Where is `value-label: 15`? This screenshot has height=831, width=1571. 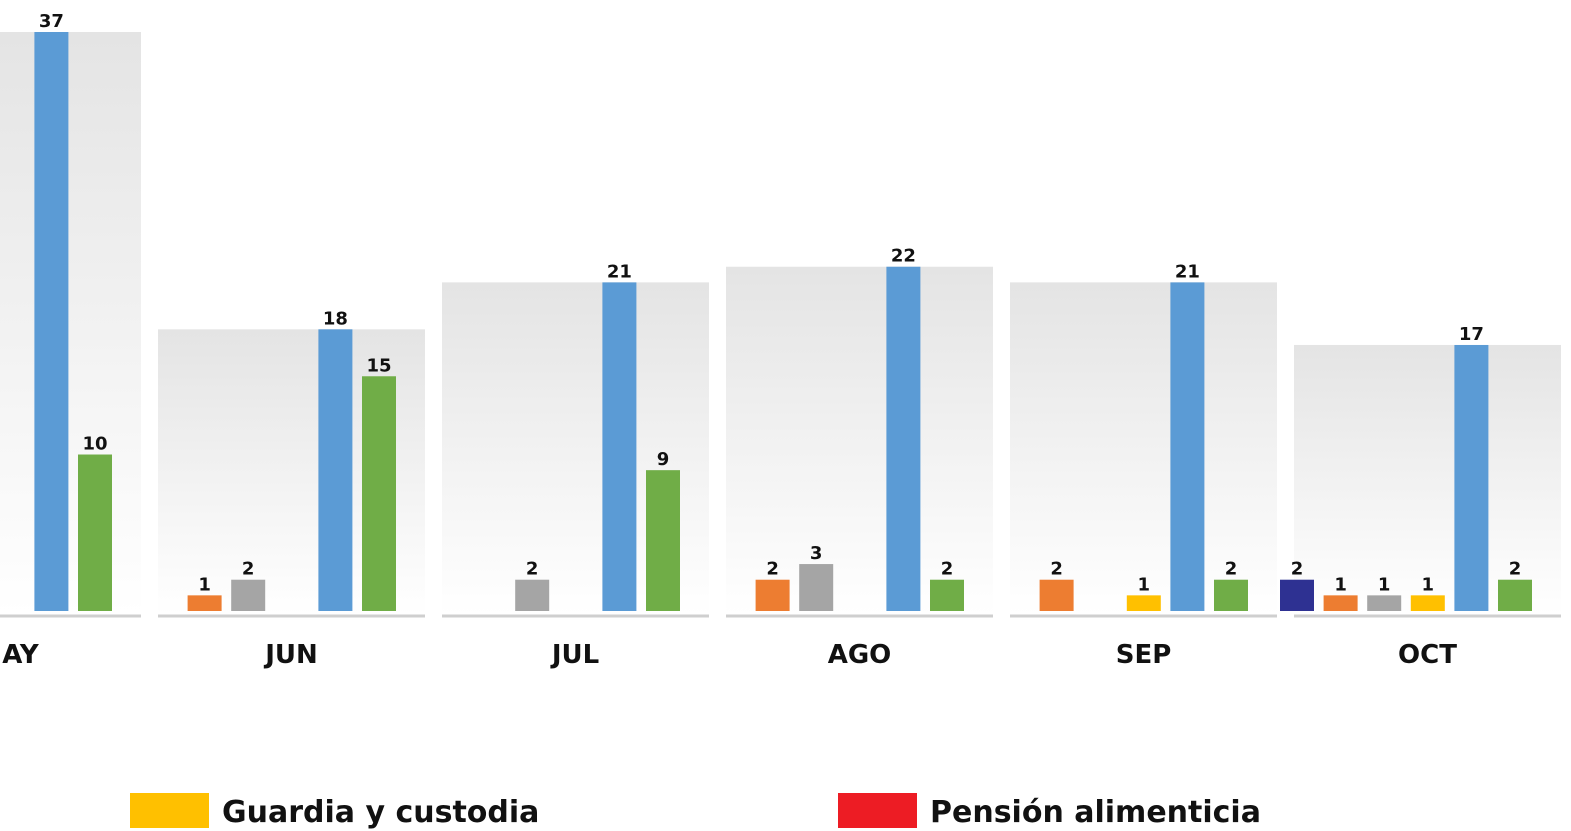 value-label: 15 is located at coordinates (378, 365).